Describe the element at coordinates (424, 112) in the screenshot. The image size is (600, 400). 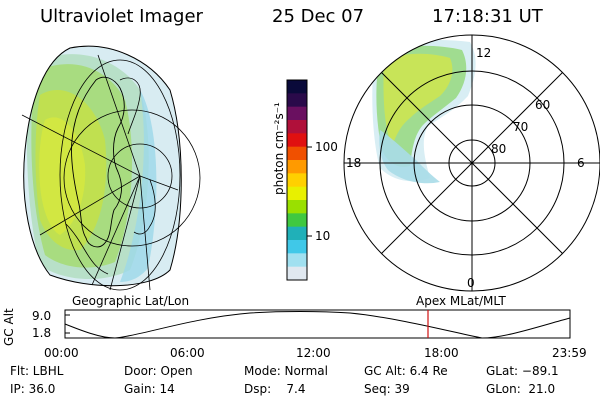
I see `polar-aurora-image` at that location.